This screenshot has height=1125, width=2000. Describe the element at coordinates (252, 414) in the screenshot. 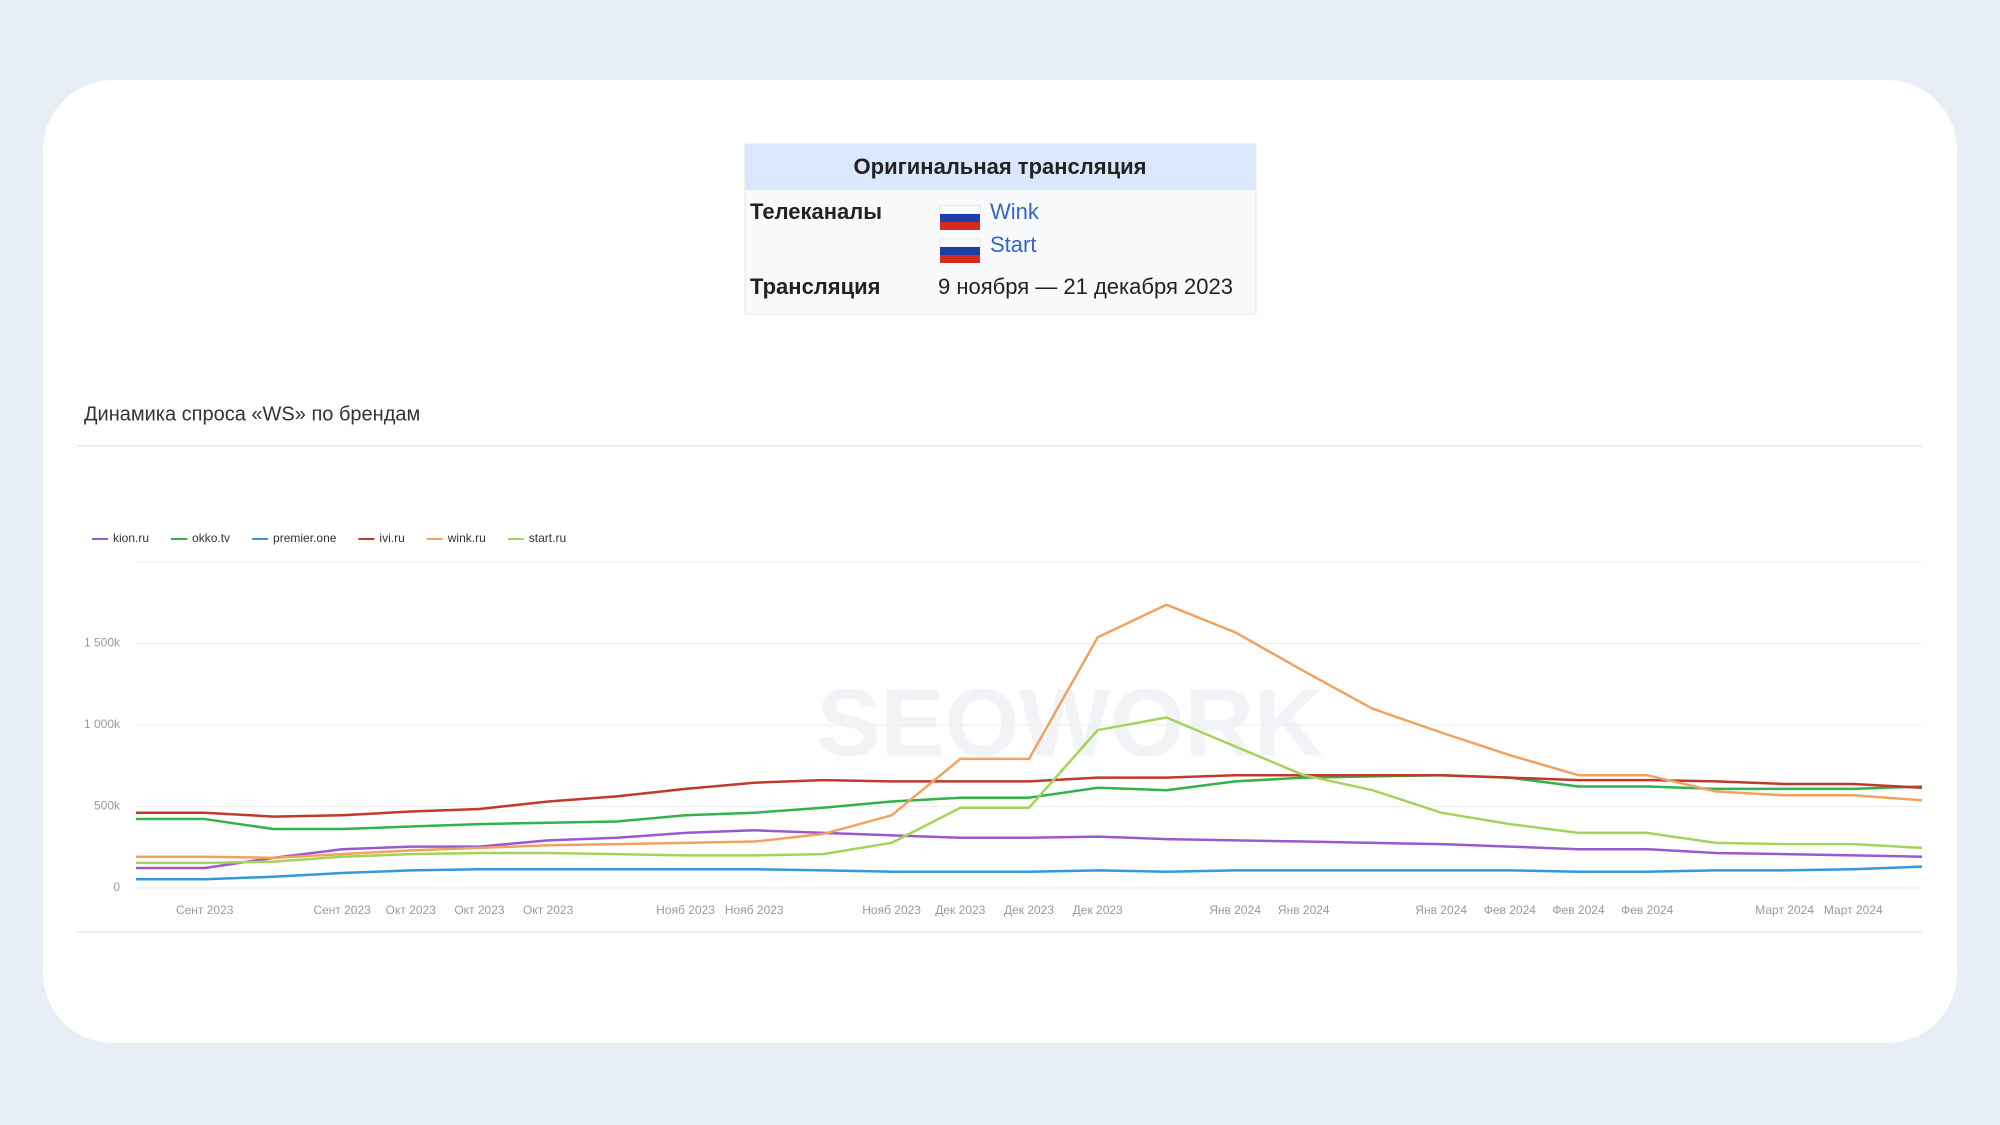

I see `chart-title: Динамика спроса «WS» по брендам` at that location.